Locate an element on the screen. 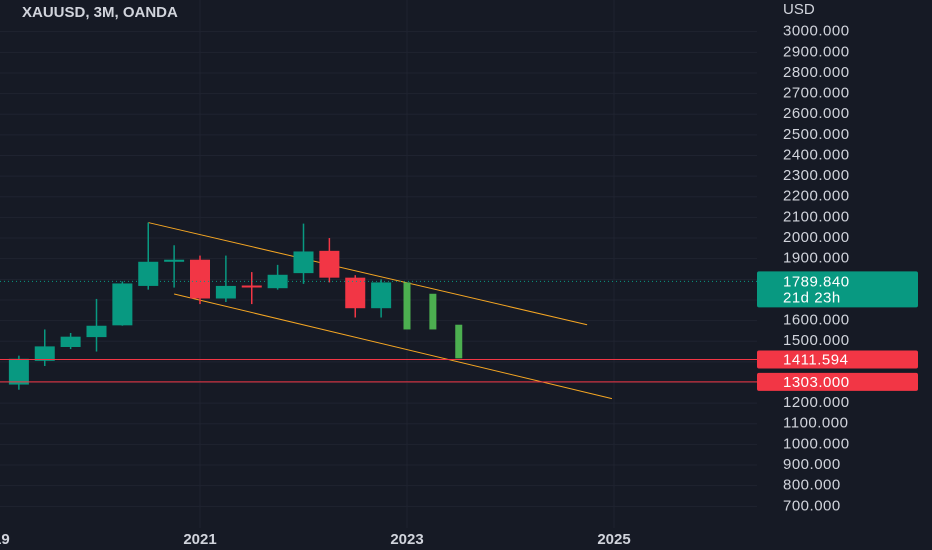 The width and height of the screenshot is (932, 550). y-tick-label: 800.000 is located at coordinates (812, 485).